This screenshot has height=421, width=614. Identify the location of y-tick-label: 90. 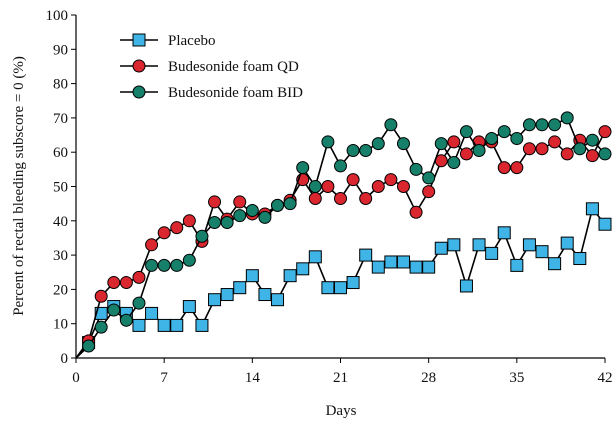
(60, 50).